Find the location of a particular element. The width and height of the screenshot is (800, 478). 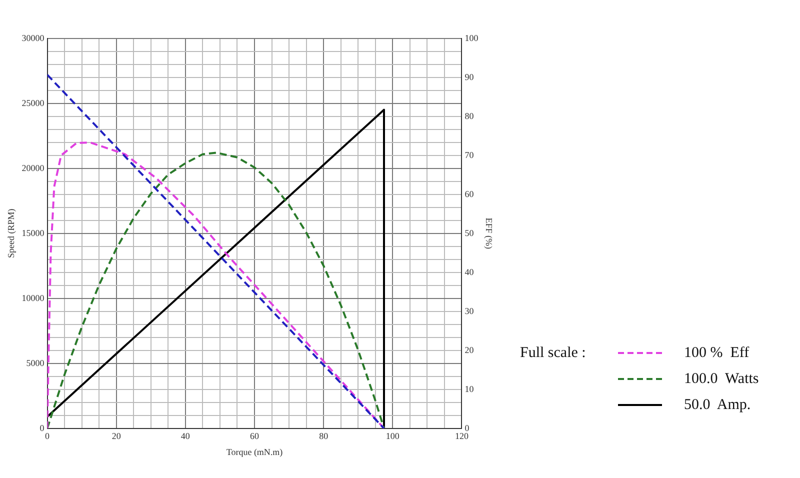

y2-tick-label: 10 is located at coordinates (469, 389).